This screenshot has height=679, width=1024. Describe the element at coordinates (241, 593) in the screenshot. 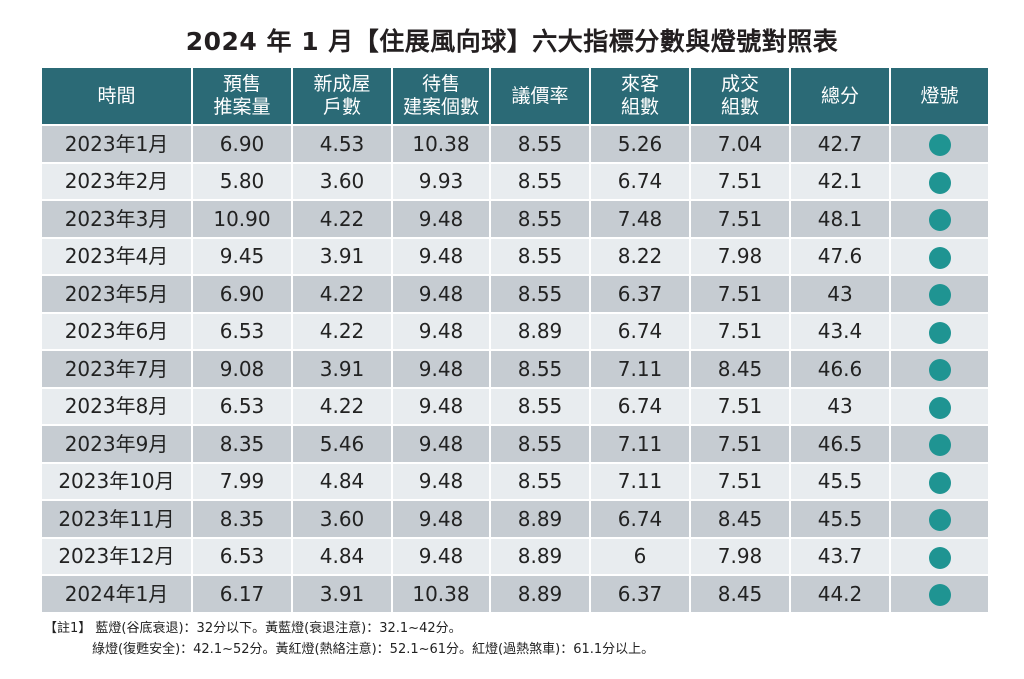

I see `score-cell: 6.17` at that location.